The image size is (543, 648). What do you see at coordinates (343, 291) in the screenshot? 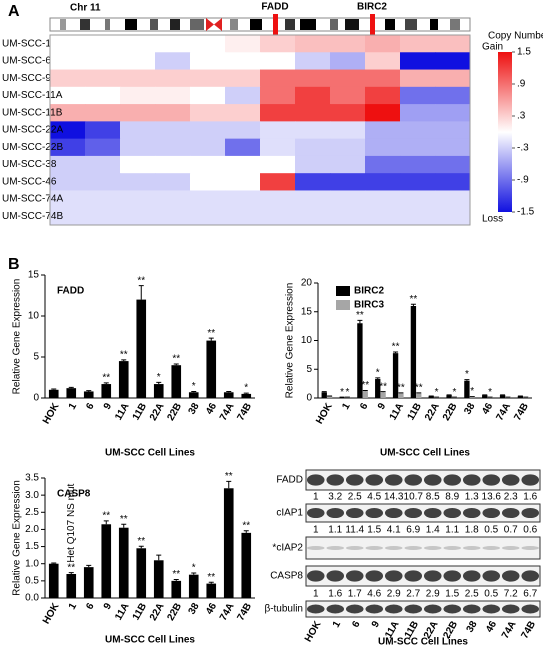
I see `legend-swatch` at bounding box center [343, 291].